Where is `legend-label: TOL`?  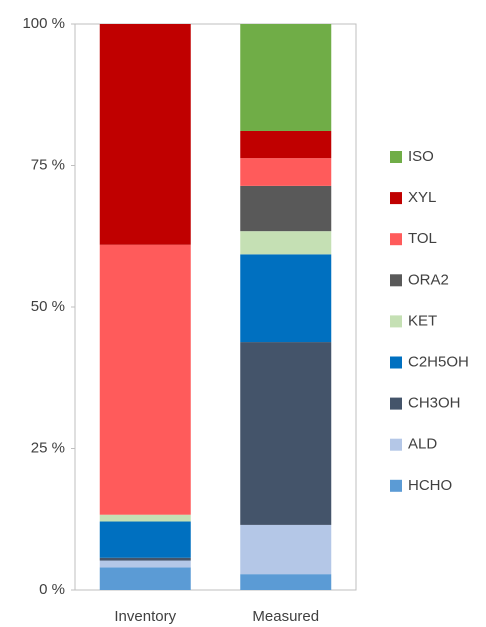
legend-label: TOL is located at coordinates (422, 238).